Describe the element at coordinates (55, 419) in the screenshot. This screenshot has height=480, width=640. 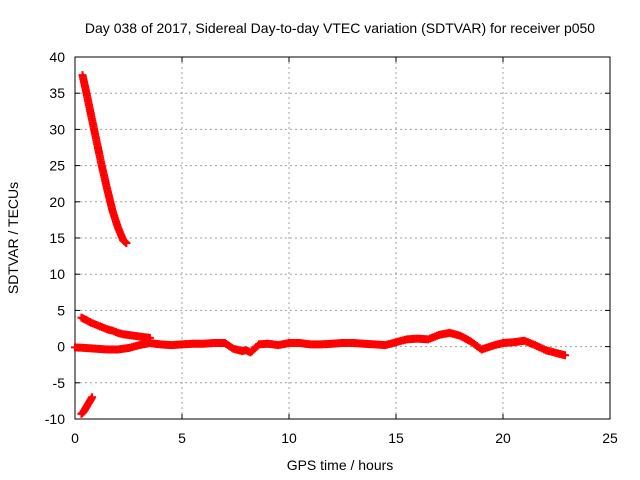
I see `y-tick-label: -10` at that location.